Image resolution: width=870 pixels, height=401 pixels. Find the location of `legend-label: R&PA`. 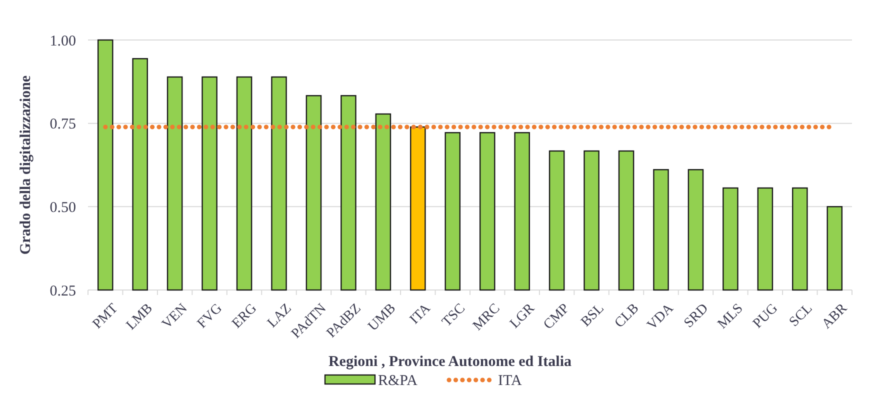

legend-label: R&PA is located at coordinates (398, 381).